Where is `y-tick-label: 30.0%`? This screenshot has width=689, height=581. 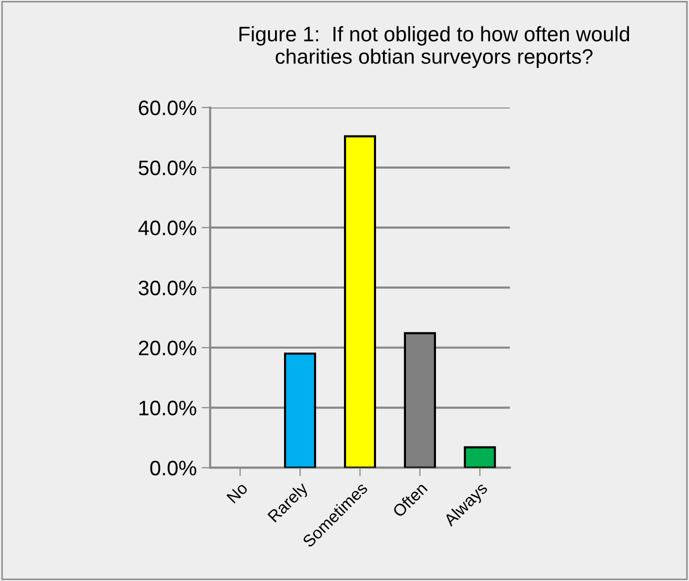 y-tick-label: 30.0% is located at coordinates (167, 288).